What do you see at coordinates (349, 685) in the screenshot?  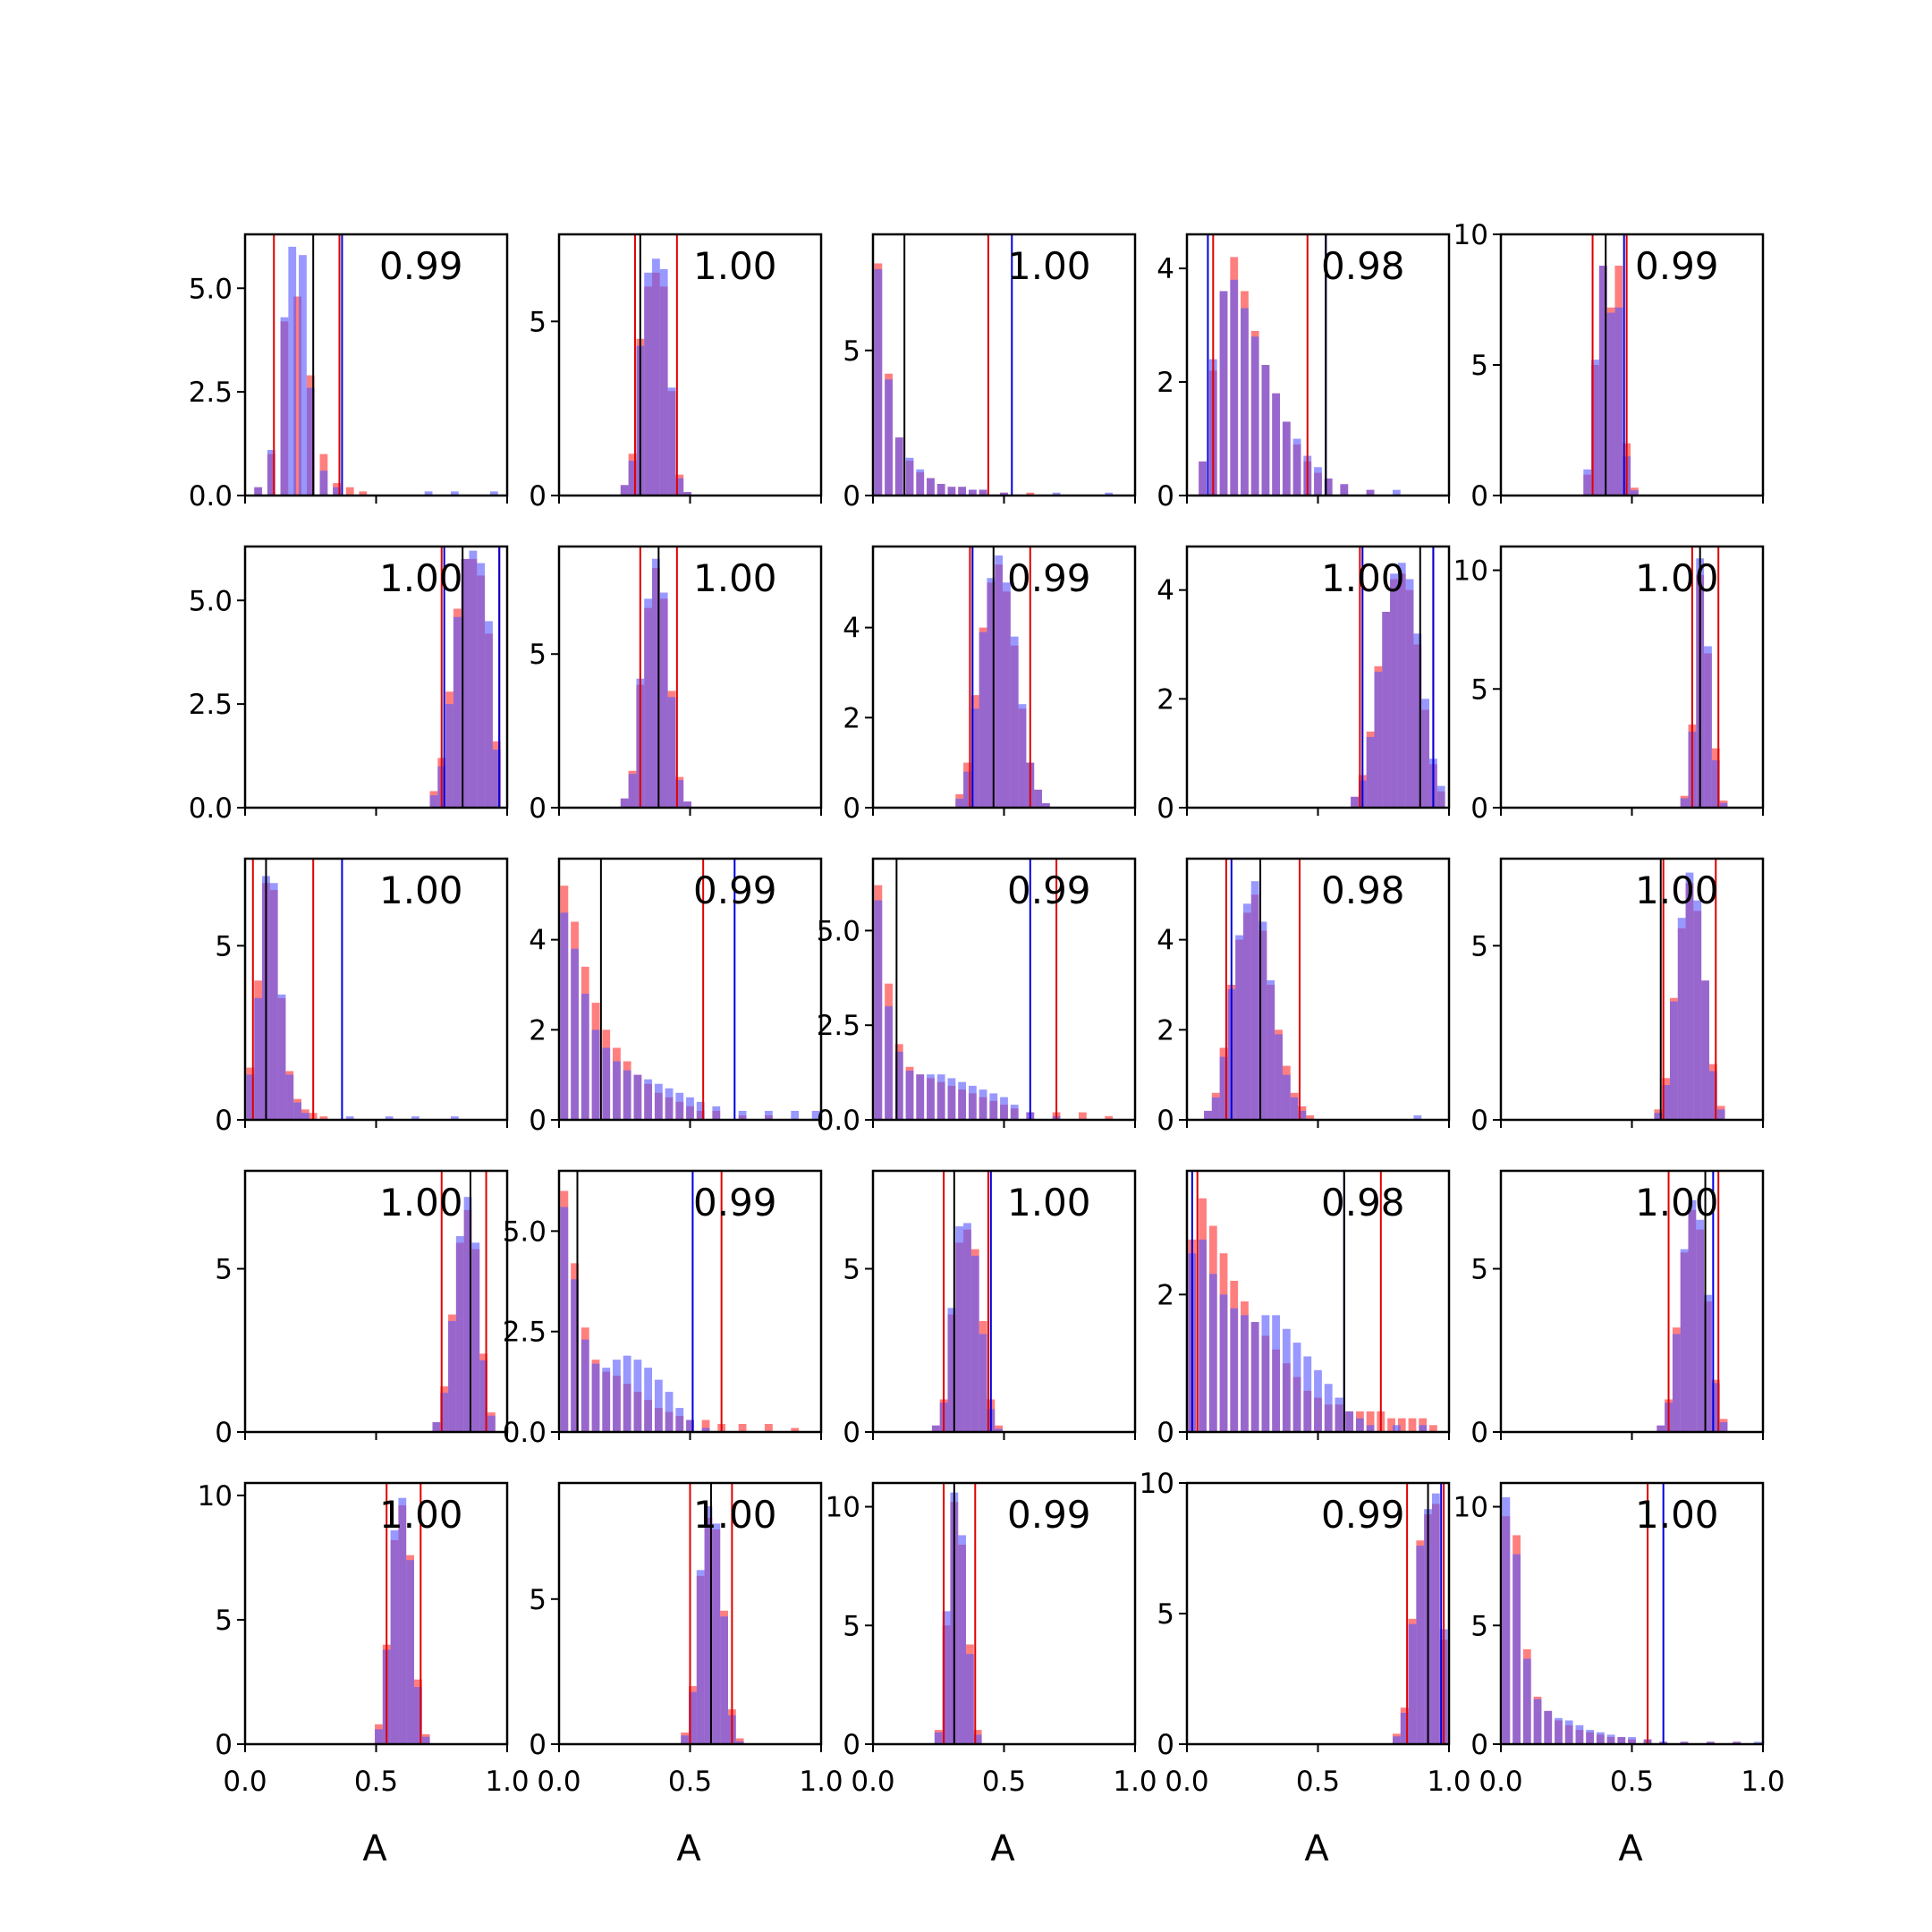 I see `subplot-r2c1: 0.0 2.5 5.0 1.00` at bounding box center [349, 685].